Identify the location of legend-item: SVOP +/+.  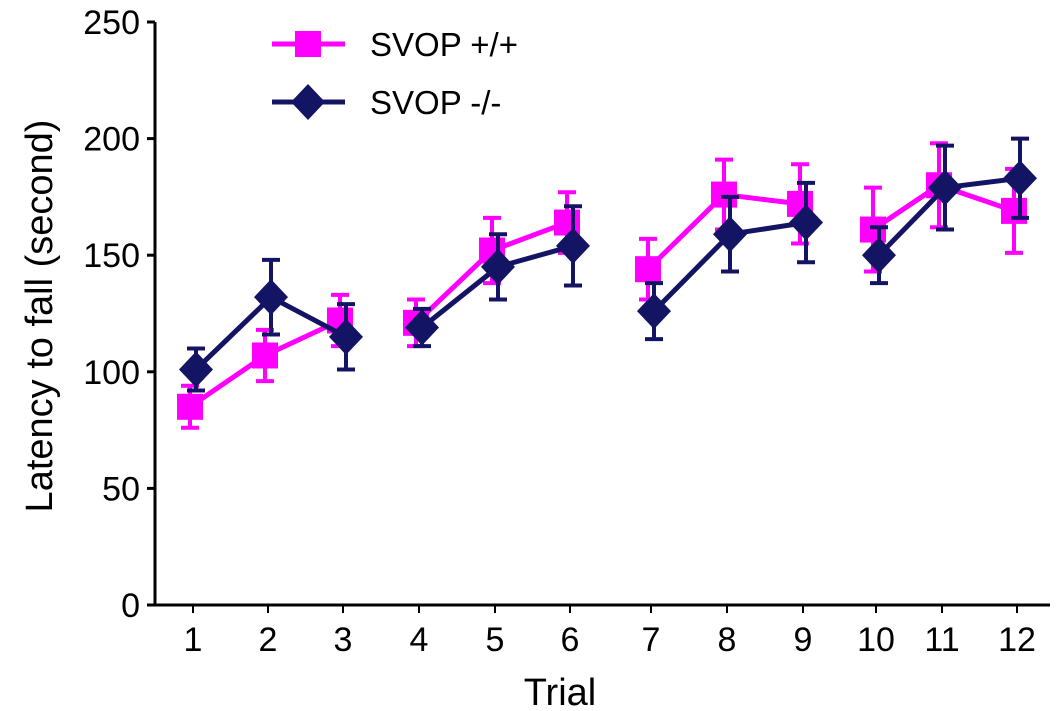
(395, 44).